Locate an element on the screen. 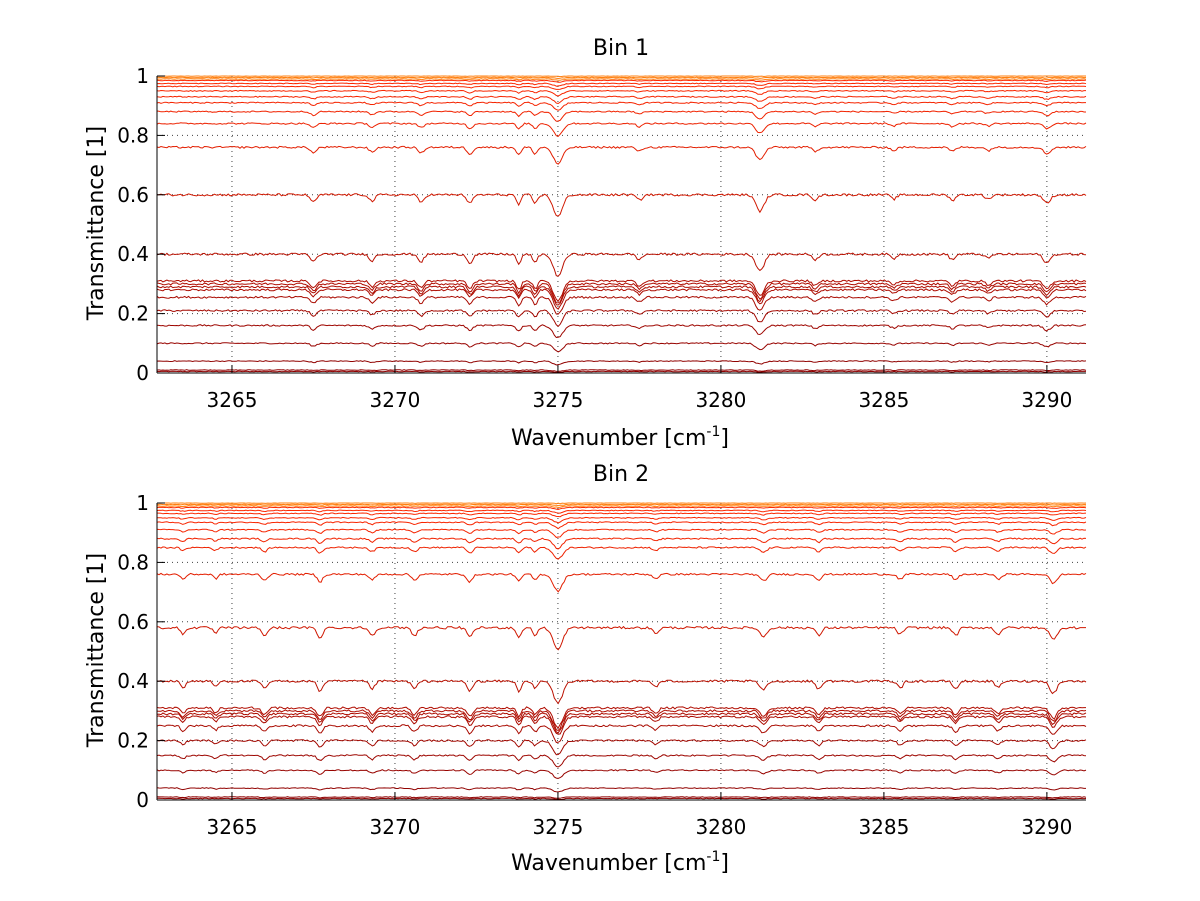 This screenshot has height=901, width=1200. chart-title: Bin 1 is located at coordinates (621, 48).